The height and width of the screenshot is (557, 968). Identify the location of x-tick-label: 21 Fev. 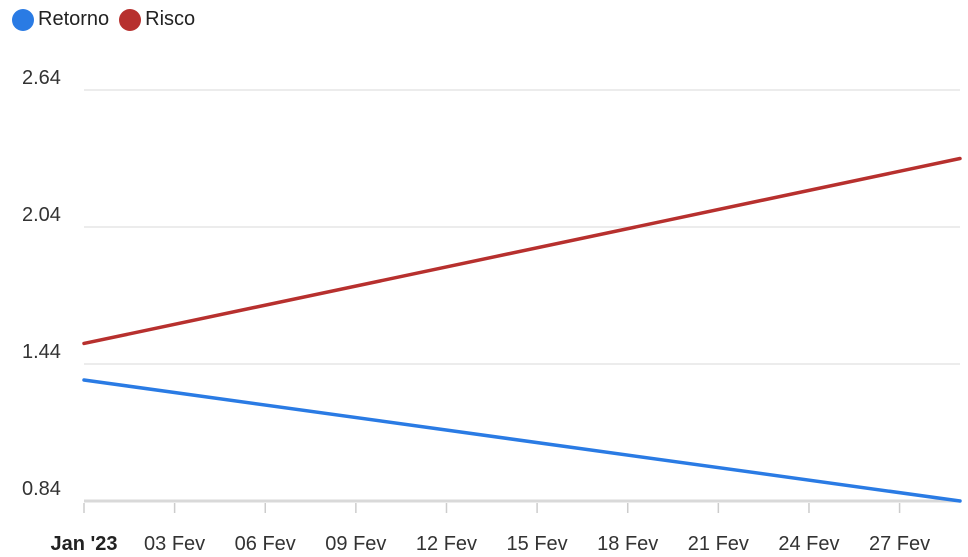
(718, 544).